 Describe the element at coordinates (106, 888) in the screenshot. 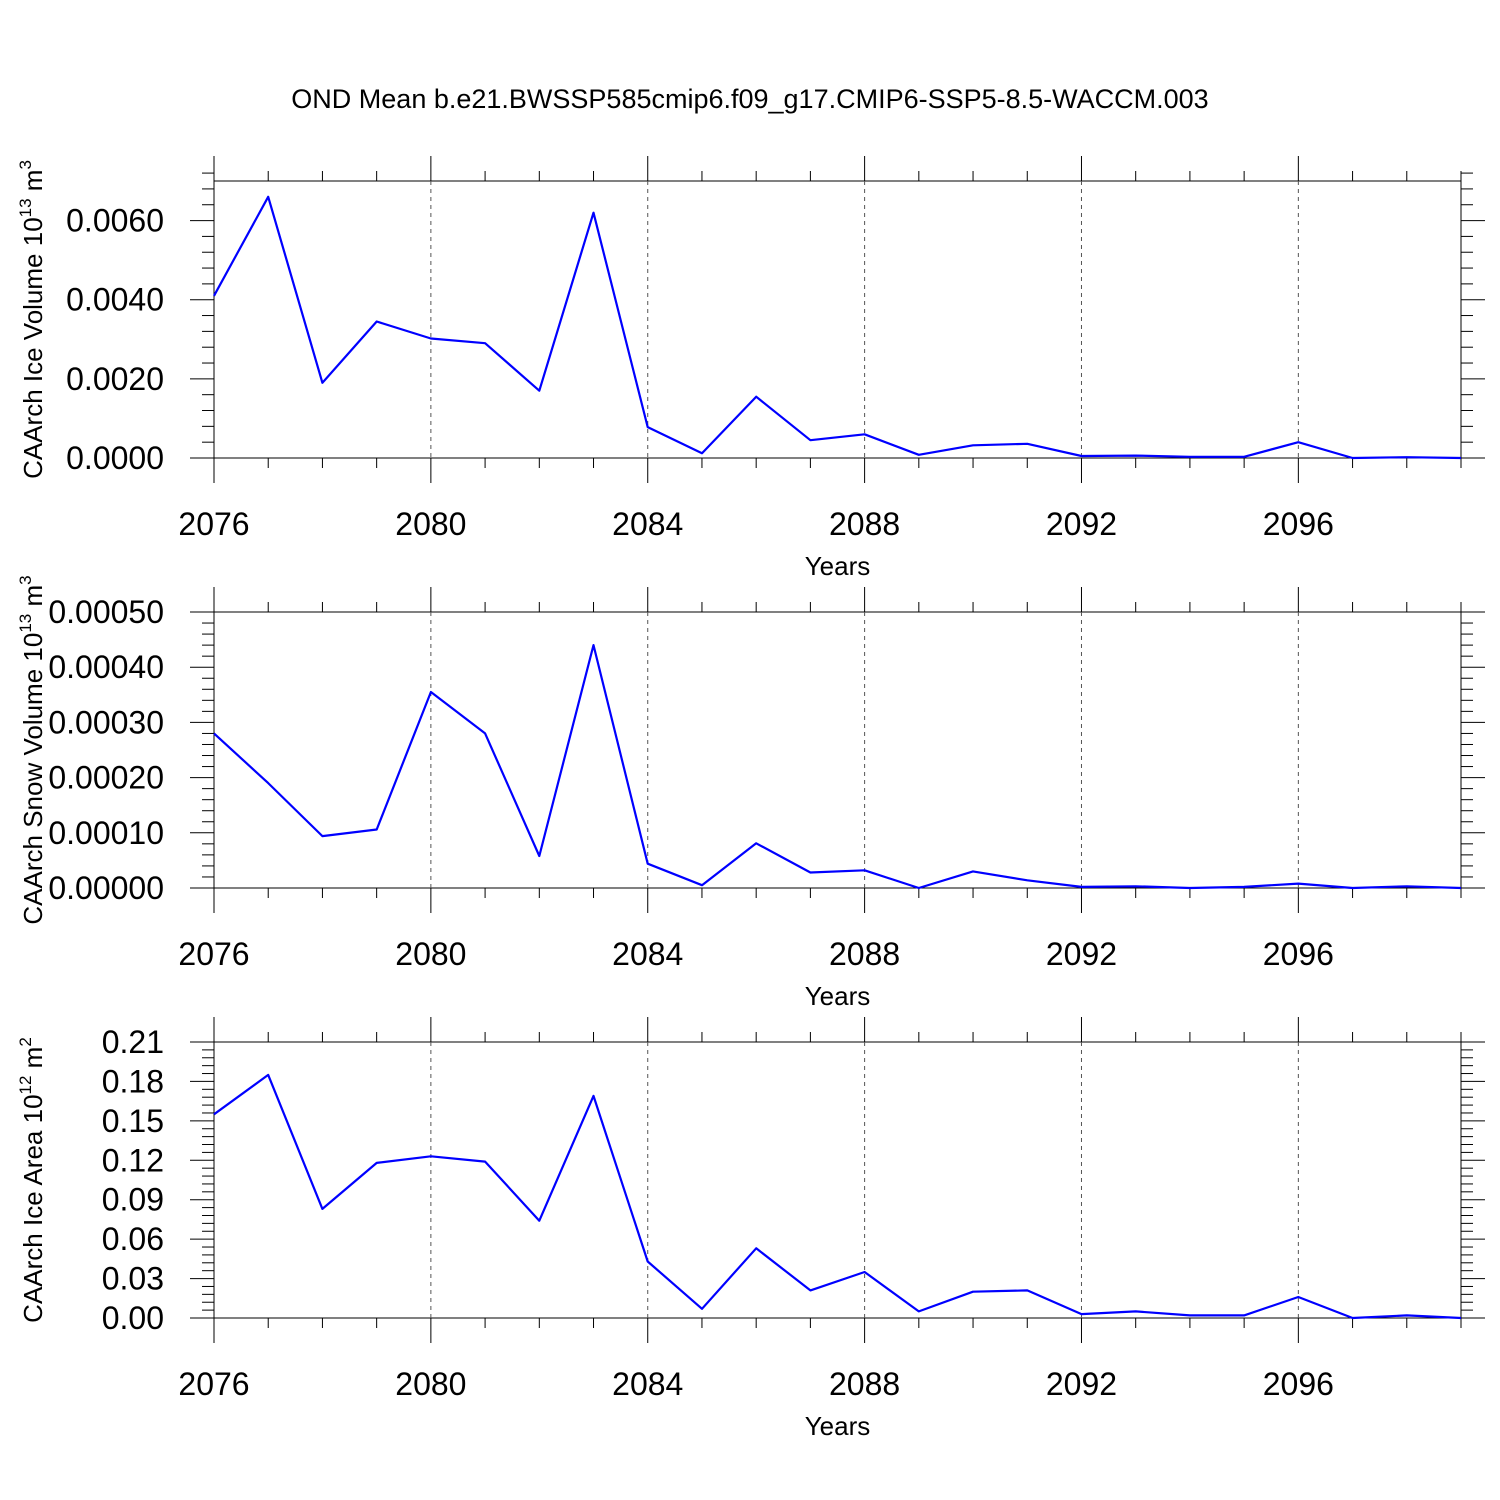

I see `y-tick-label: 0.00000` at that location.